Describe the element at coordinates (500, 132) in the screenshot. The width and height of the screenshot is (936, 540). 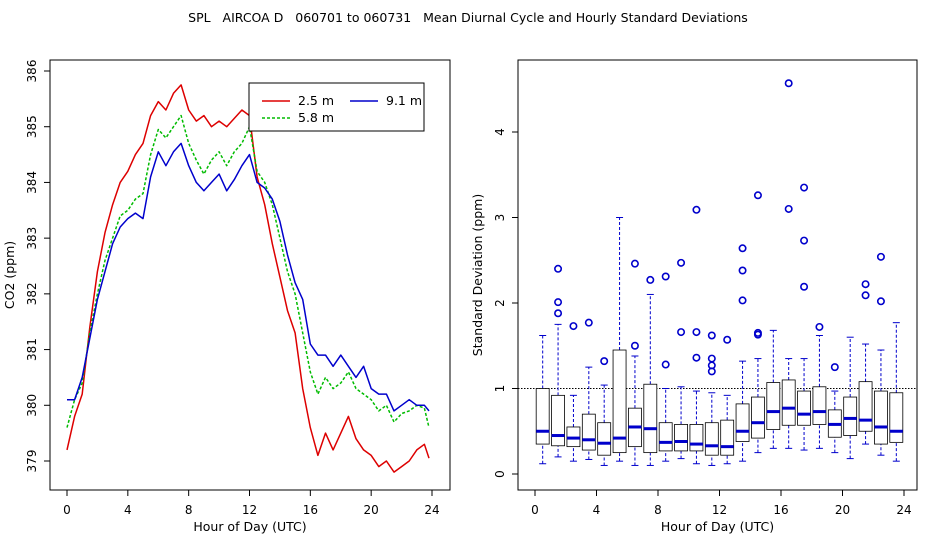
I see `right-y-tick-label: 4` at that location.